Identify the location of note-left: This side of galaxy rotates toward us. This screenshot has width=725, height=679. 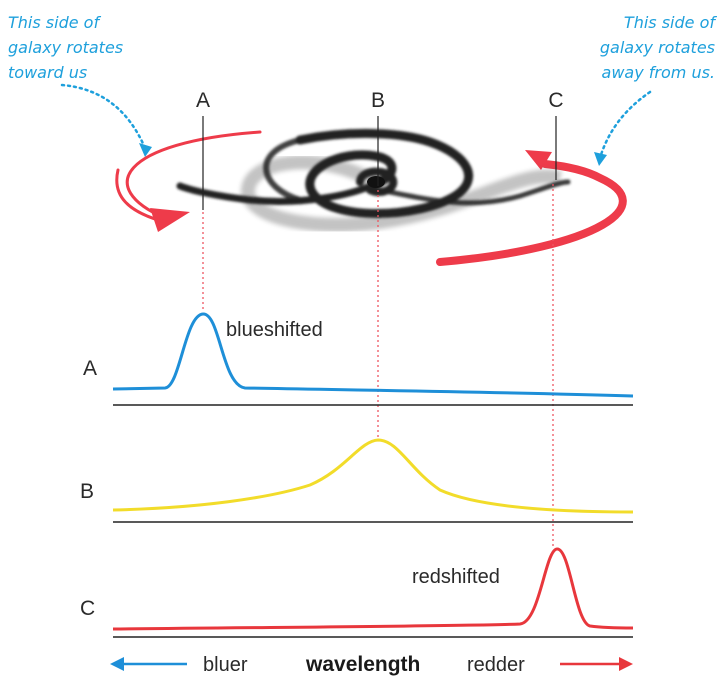
(65, 47).